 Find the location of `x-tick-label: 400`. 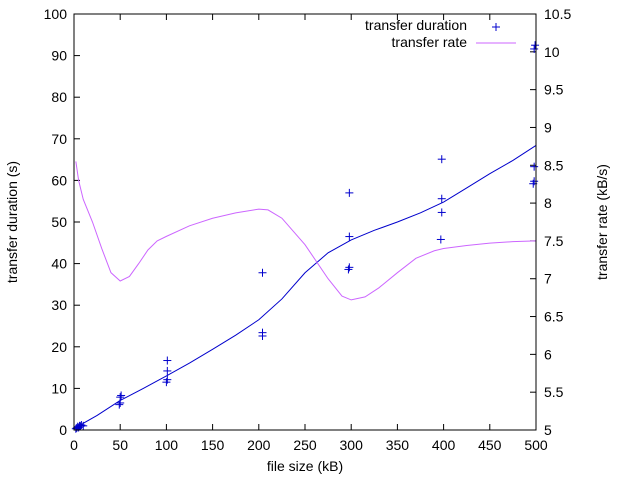

x-tick-label: 400 is located at coordinates (444, 445).